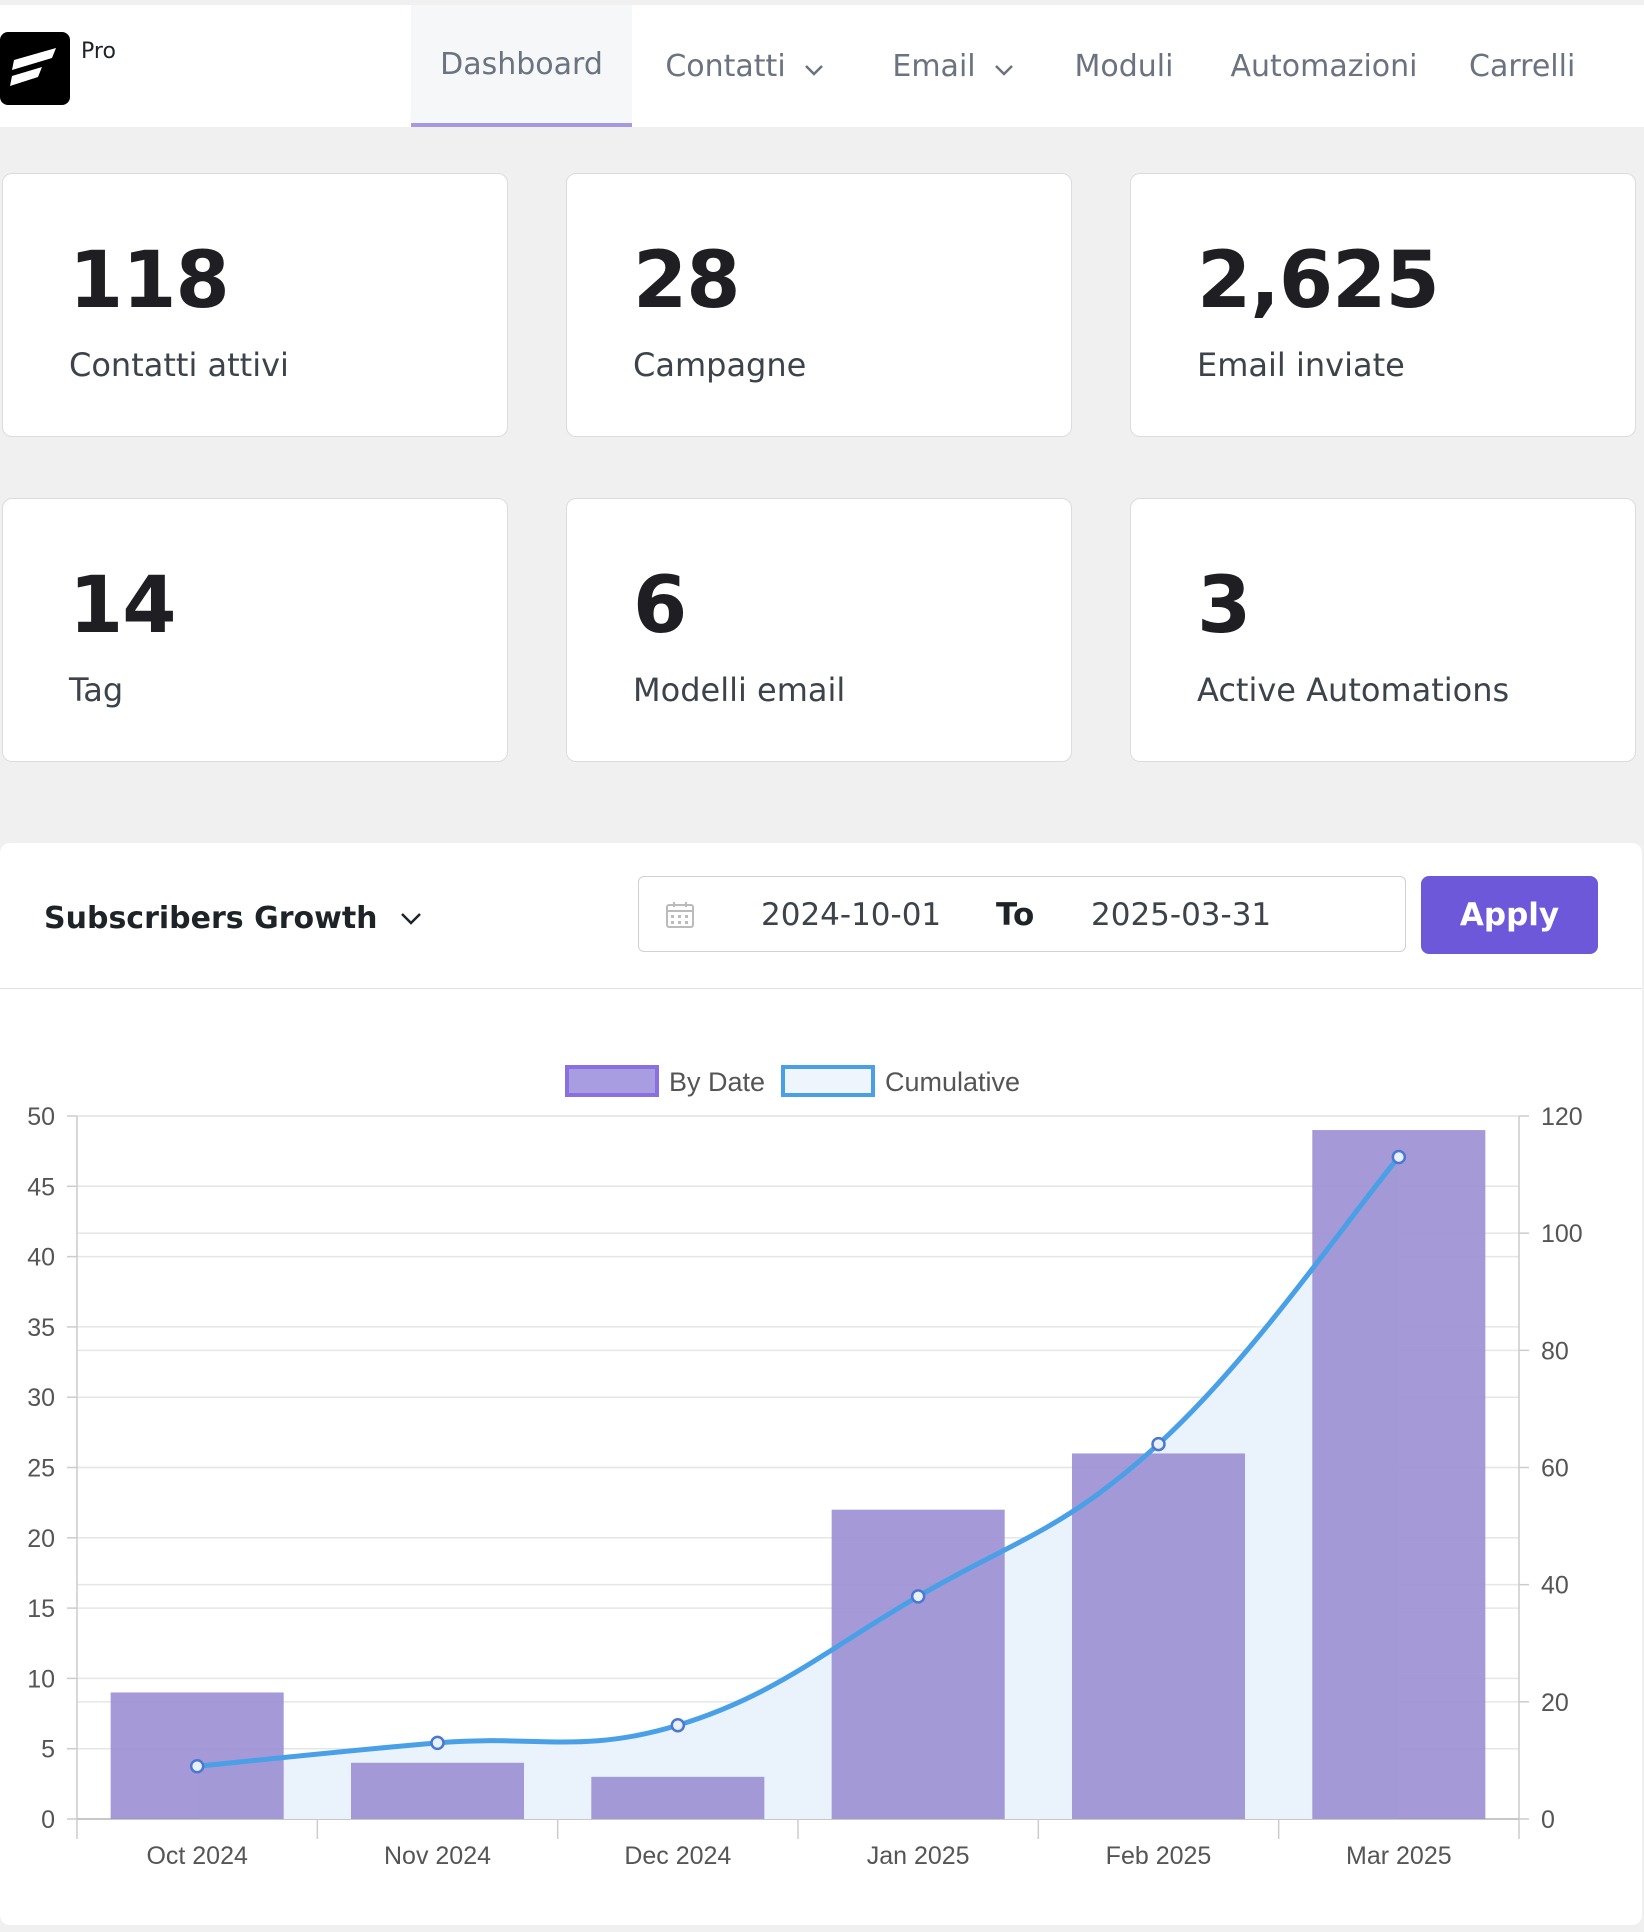 This screenshot has width=1644, height=1932. Describe the element at coordinates (934, 66) in the screenshot. I see `tab-label: Email` at that location.